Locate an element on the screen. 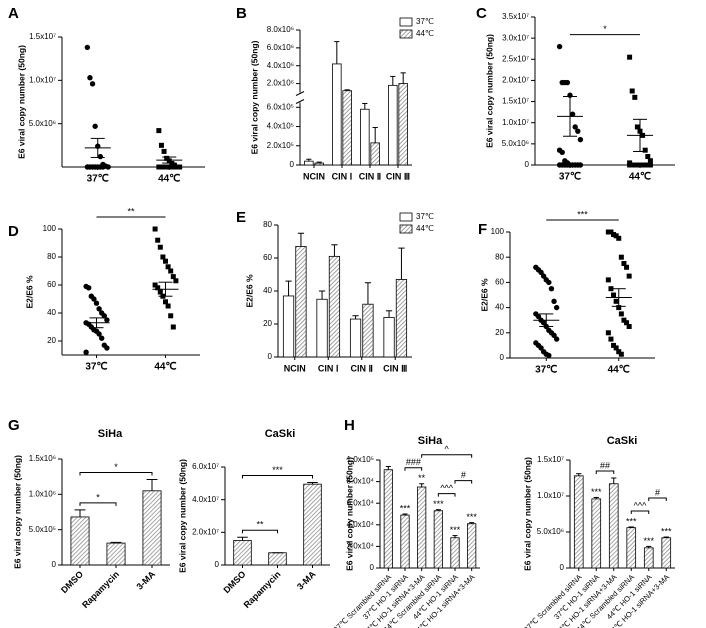  panel-label: F is located at coordinates (482, 229).